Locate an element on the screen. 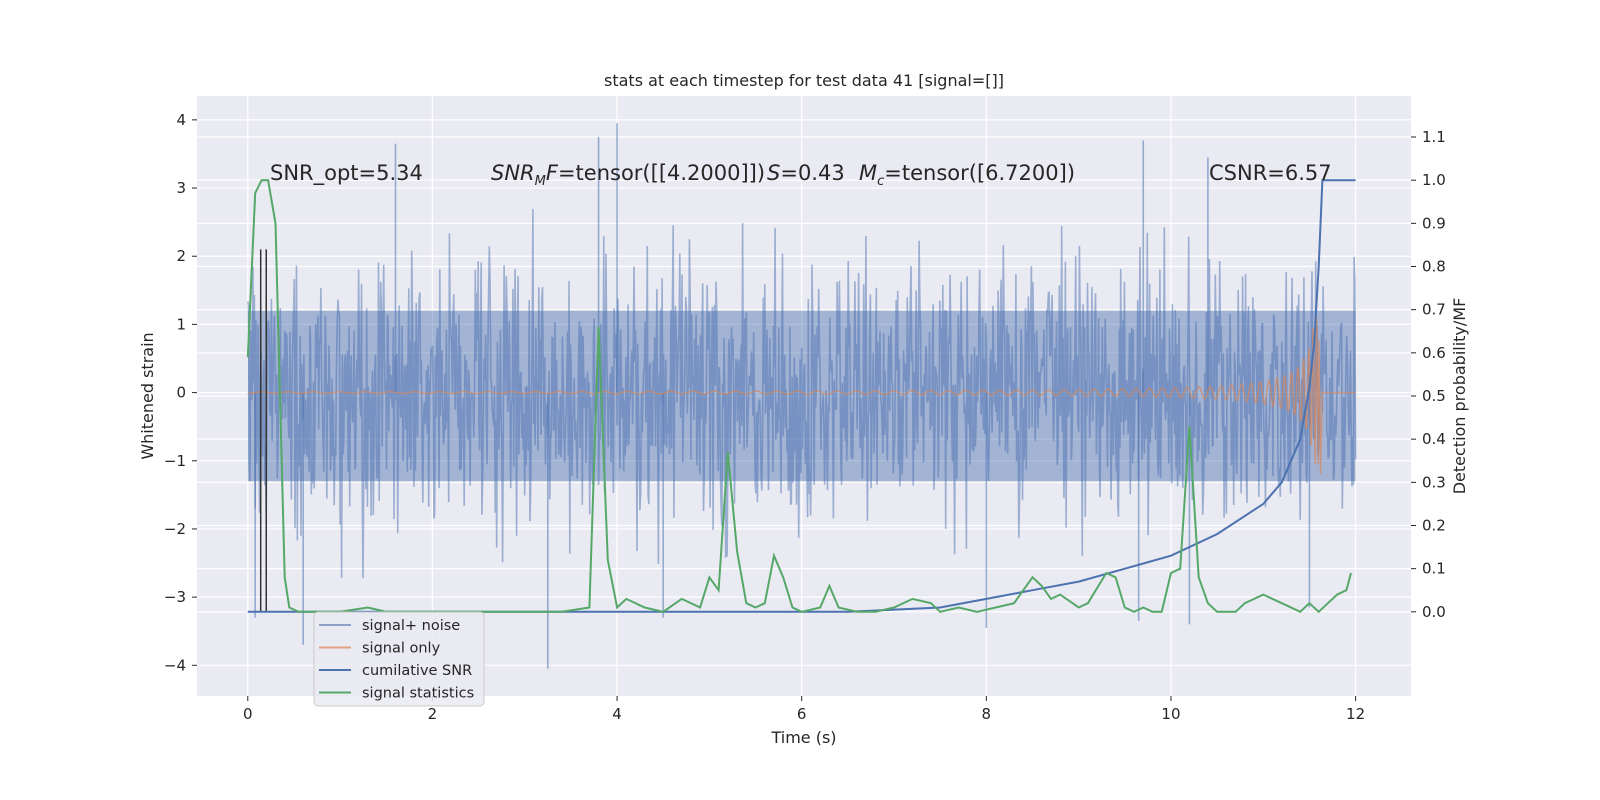  mc-symbol: M is located at coordinates (868, 173).